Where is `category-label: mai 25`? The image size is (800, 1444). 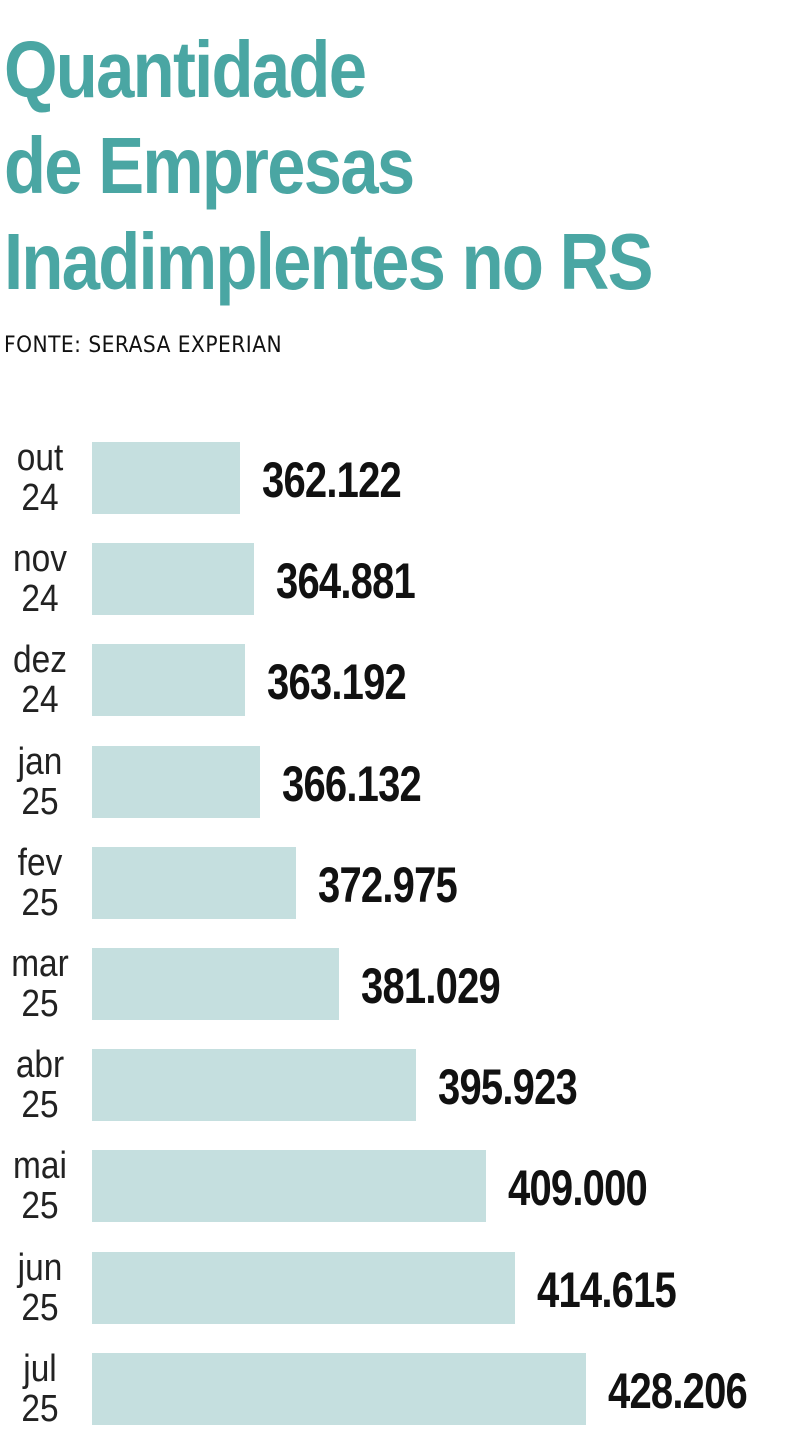 category-label: mai 25 is located at coordinates (40, 1186).